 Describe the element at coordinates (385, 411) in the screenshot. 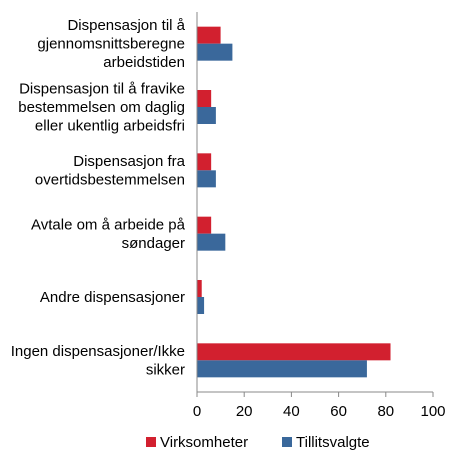

I see `x-tick-label-80: 80` at that location.